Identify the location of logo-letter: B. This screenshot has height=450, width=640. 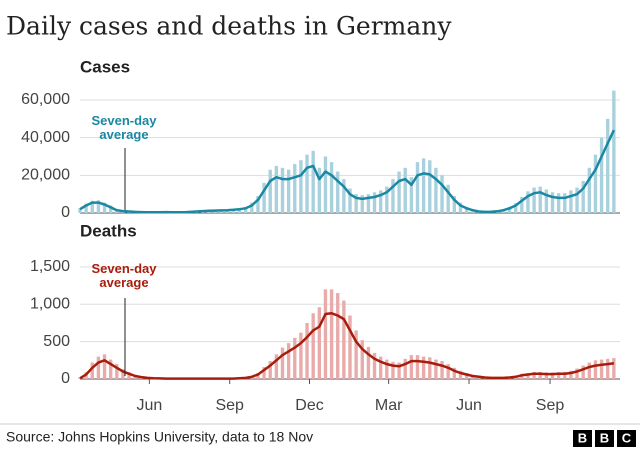
(582, 437).